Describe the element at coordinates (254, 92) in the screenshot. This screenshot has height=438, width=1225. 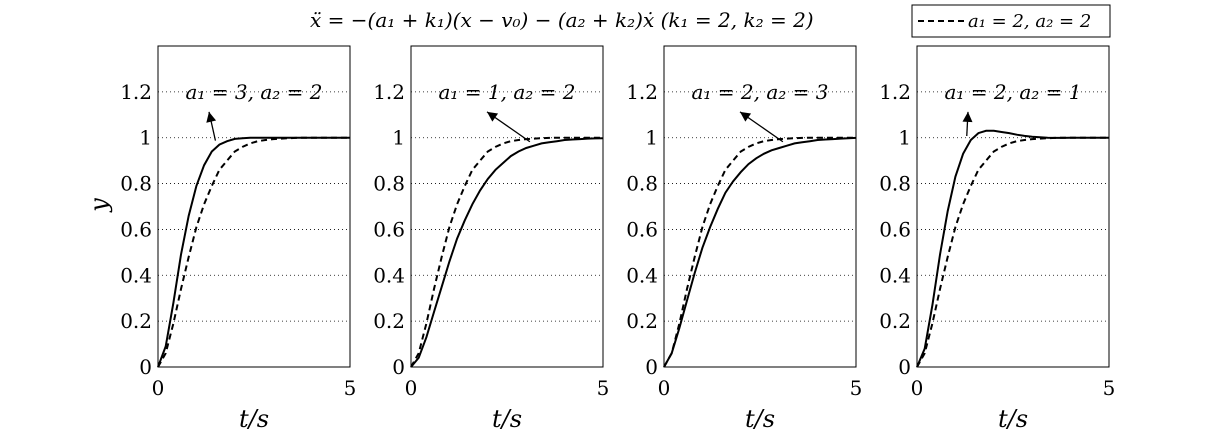
I see `annotation-label: a₁ = 3, a₂ = 2` at that location.